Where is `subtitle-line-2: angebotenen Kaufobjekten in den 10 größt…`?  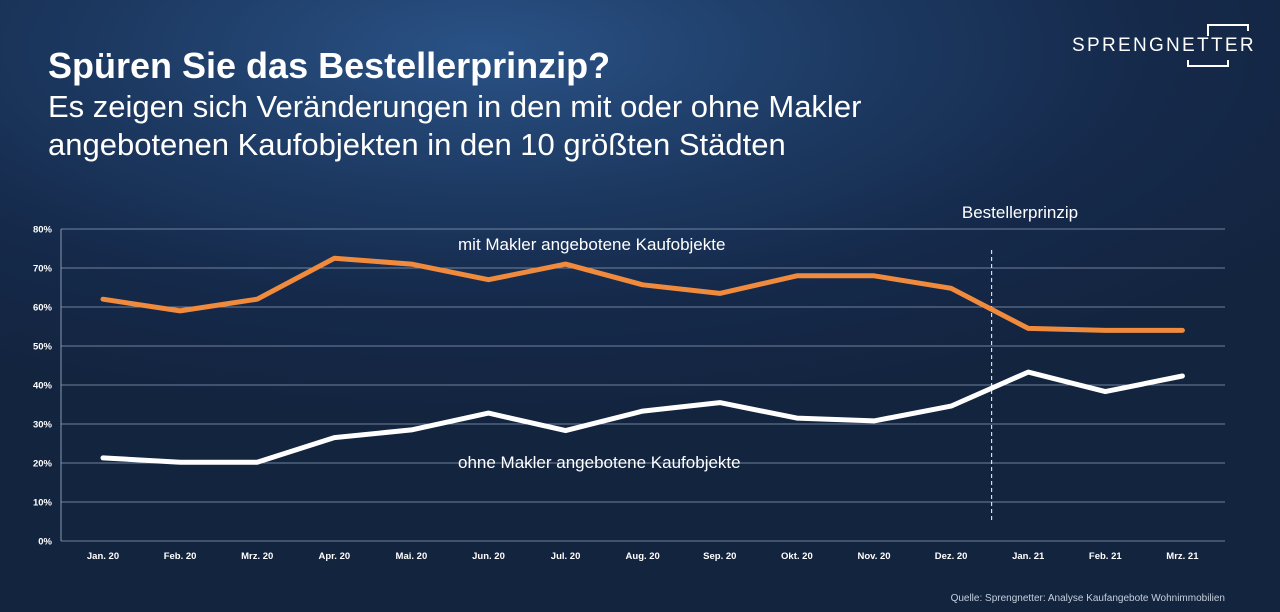
subtitle-line-2: angebotenen Kaufobjekten in den 10 größt… is located at coordinates (417, 144).